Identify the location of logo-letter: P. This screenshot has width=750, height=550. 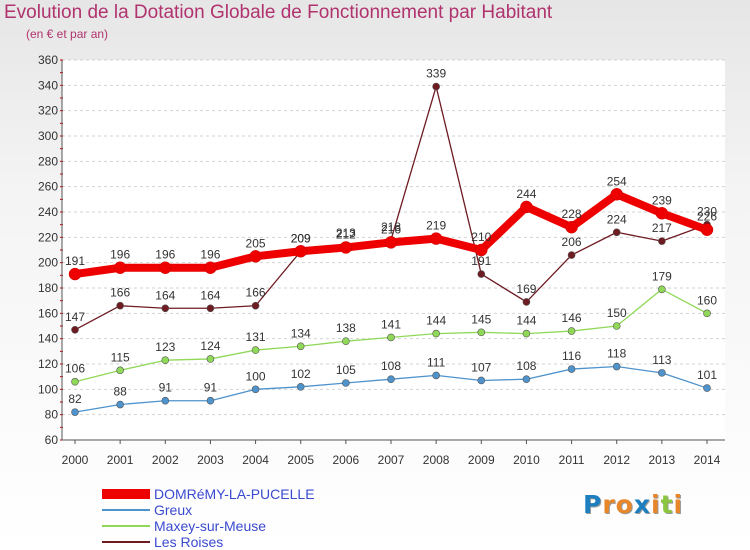
(593, 504).